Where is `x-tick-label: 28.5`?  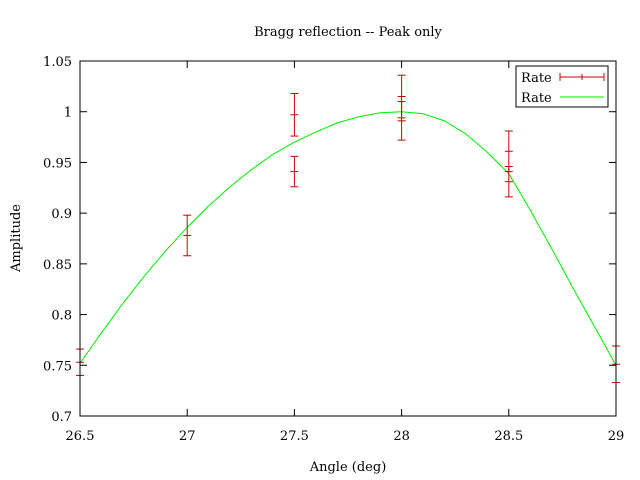 x-tick-label: 28.5 is located at coordinates (508, 436).